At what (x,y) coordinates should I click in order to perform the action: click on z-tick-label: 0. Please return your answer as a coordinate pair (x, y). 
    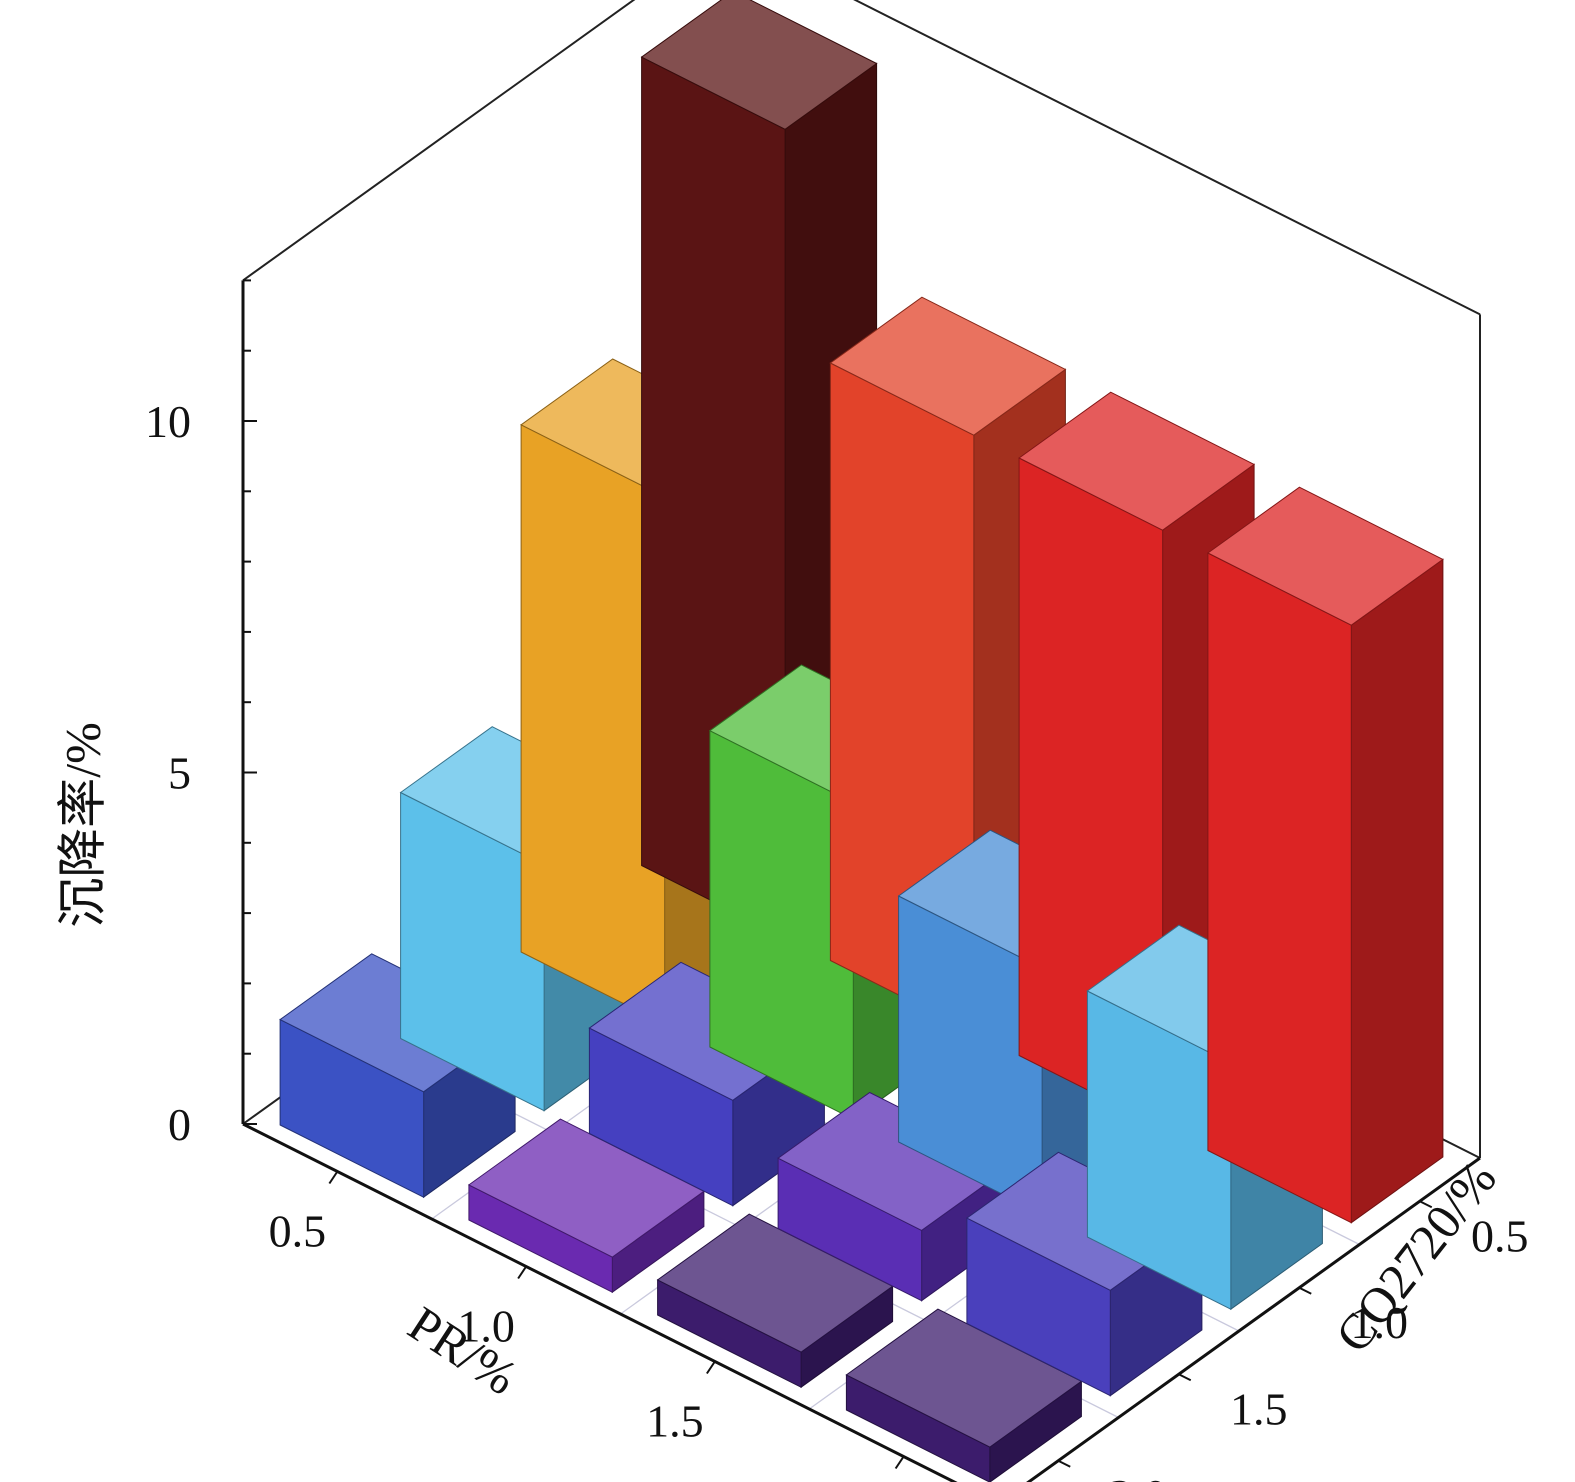
    Looking at the image, I should click on (179, 1124).